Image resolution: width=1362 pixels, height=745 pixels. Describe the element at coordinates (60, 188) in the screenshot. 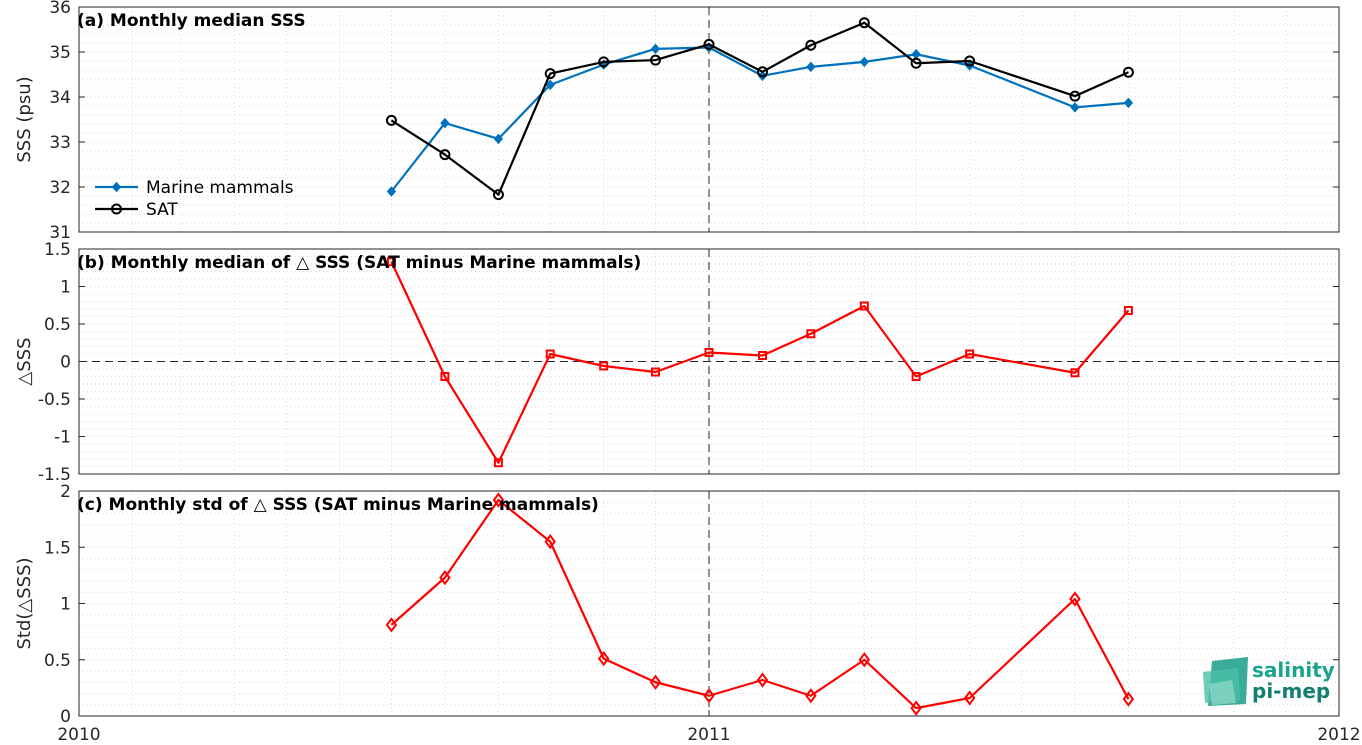

I see `y-tick-label: 32` at that location.